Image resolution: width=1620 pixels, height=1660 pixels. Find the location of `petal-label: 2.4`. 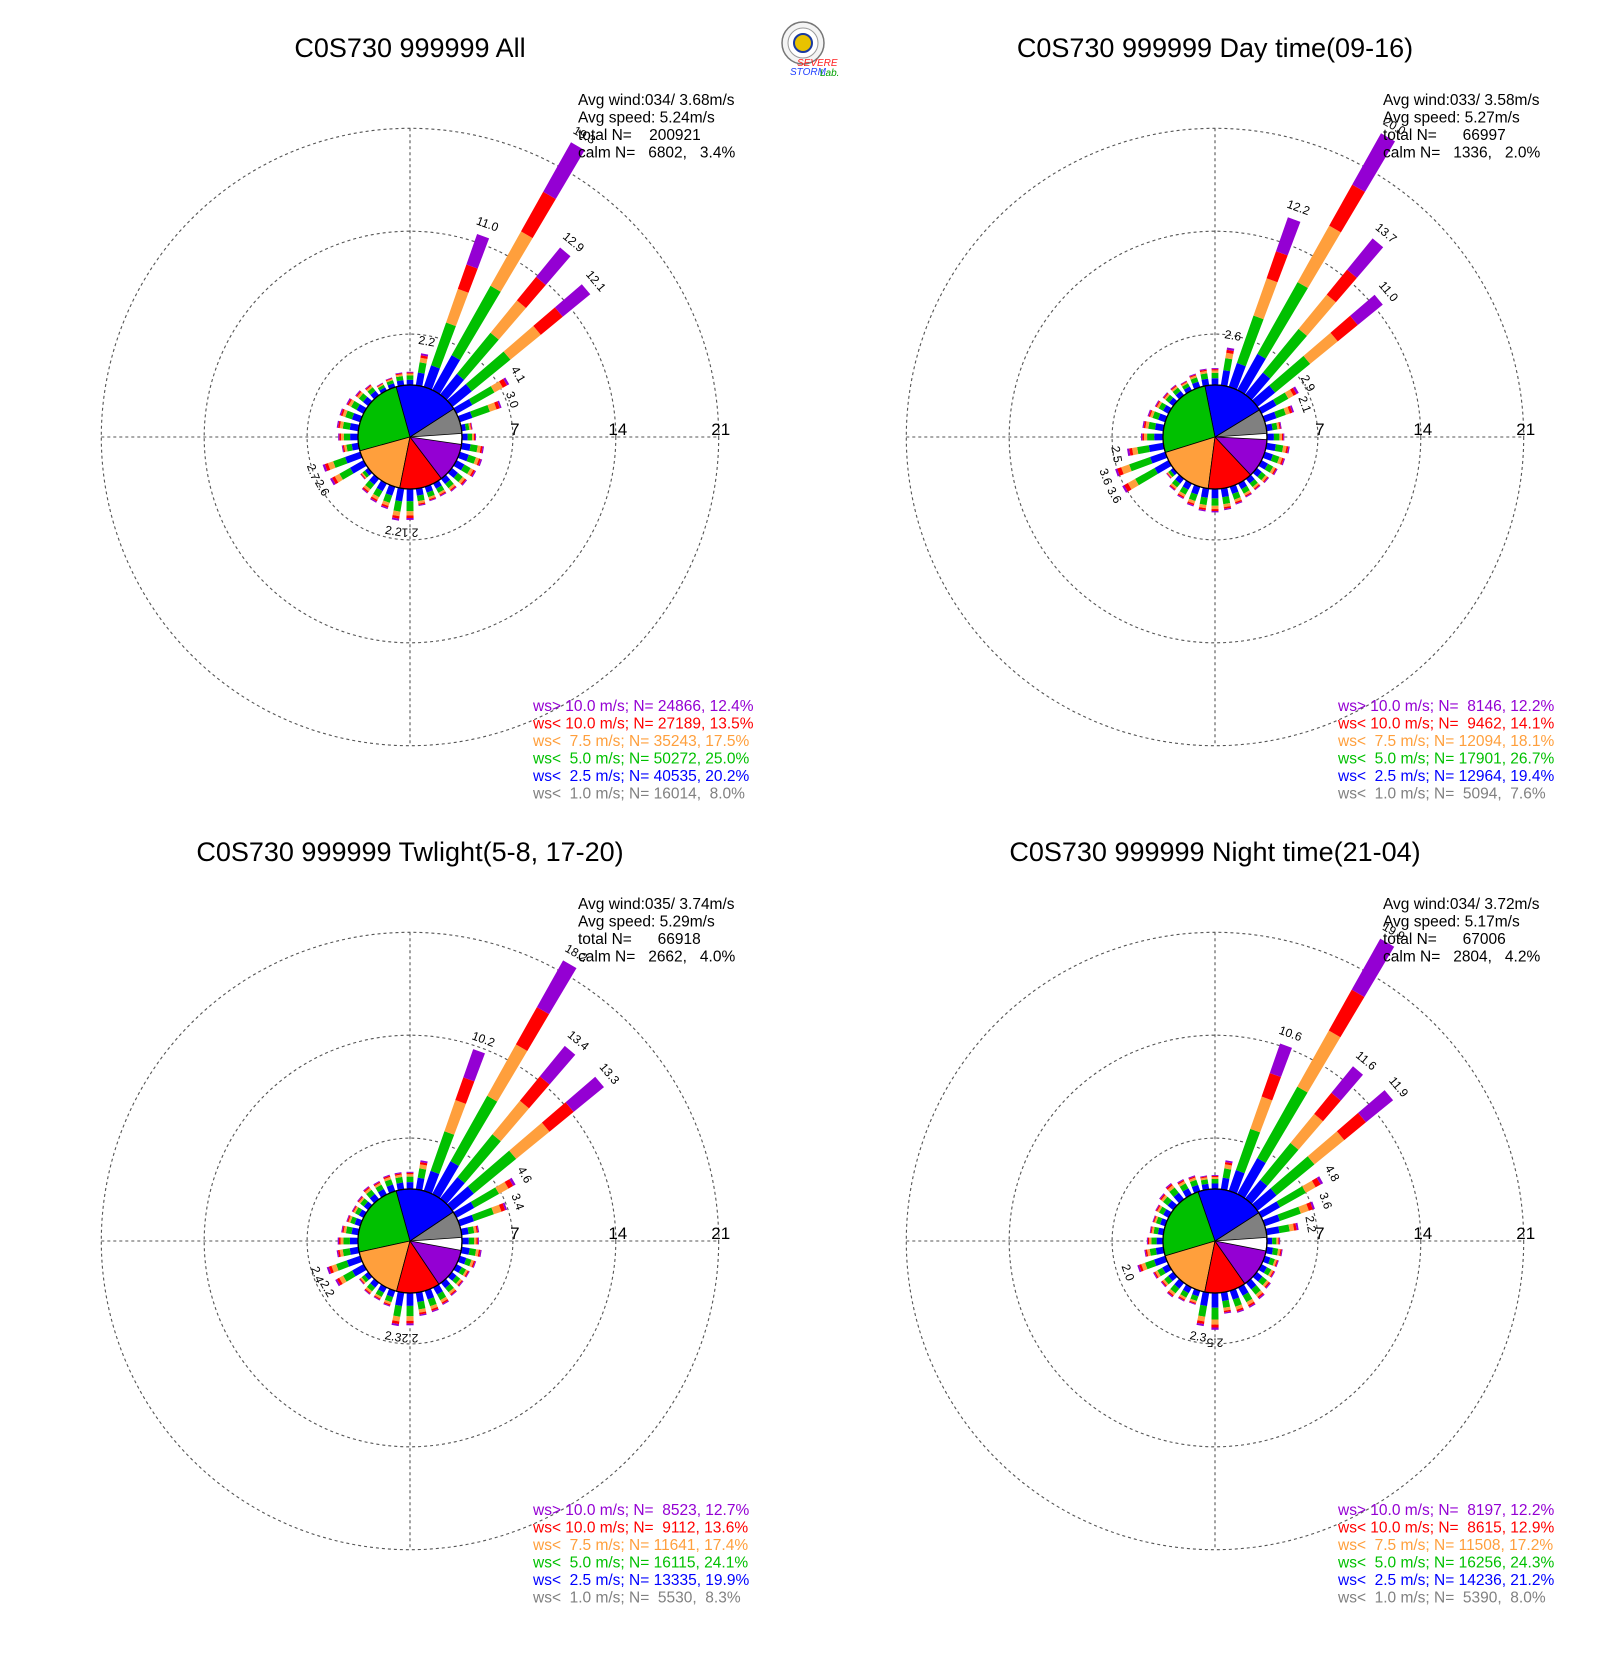

petal-label: 2.4 is located at coordinates (317, 1274).